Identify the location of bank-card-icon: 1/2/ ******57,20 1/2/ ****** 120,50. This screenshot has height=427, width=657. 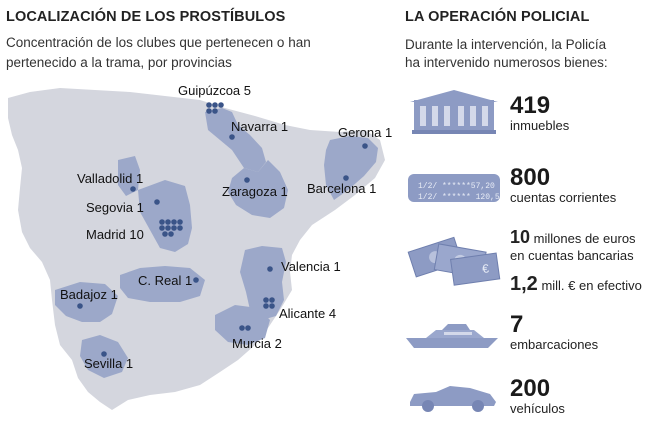
(454, 188).